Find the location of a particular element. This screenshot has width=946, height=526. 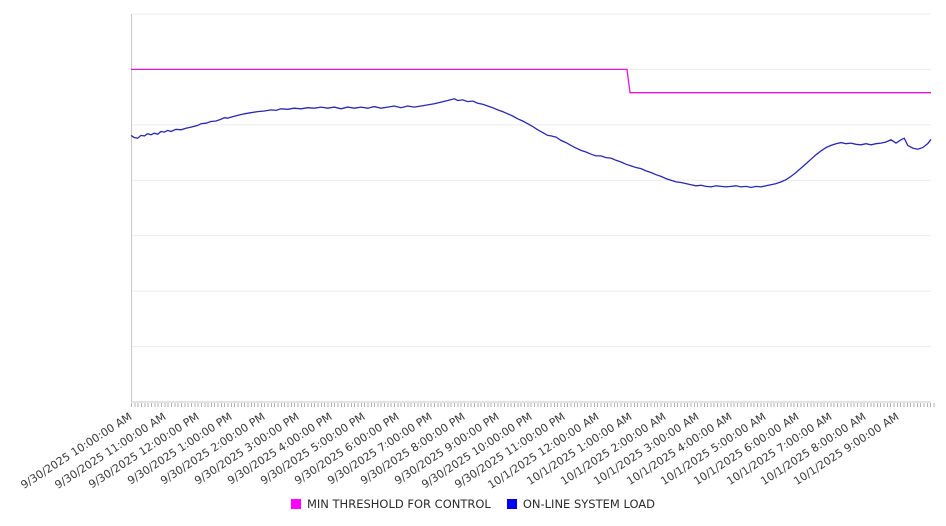

x-axis-label-text: 10/1/2025 1:00:00 AM is located at coordinates (579, 449).